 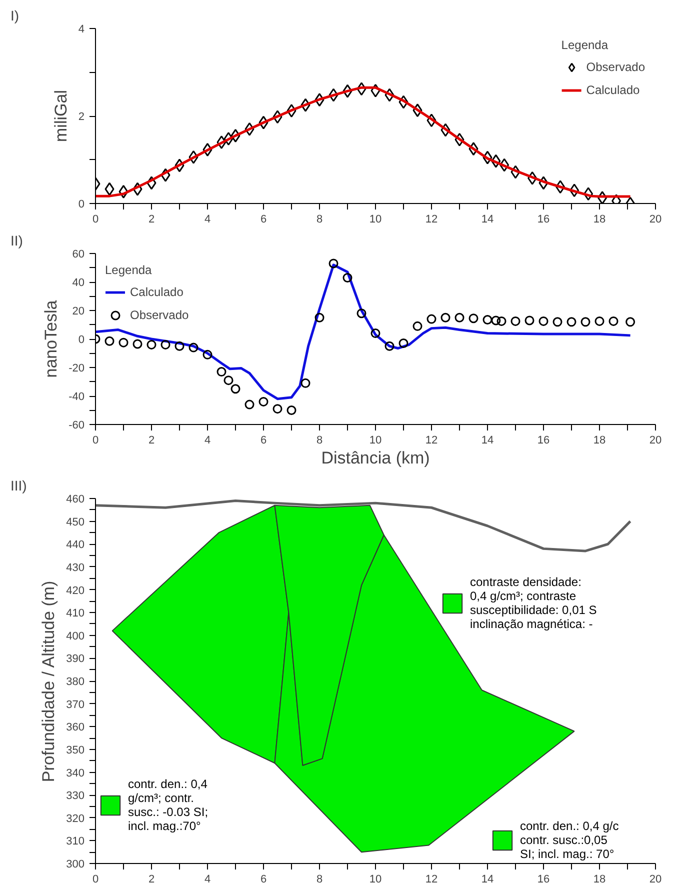 I want to click on y-tick-label: -60, so click(x=76, y=426).